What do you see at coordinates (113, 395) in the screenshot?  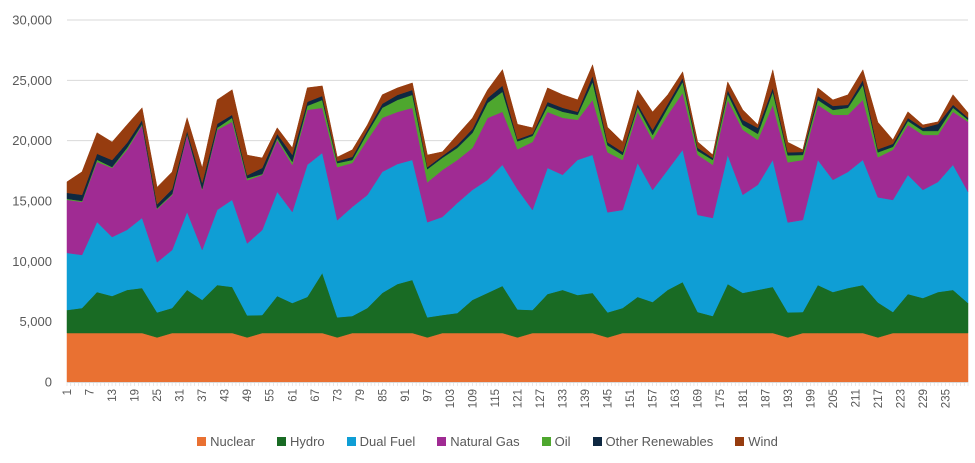 I see `x-tick-label: 13` at bounding box center [113, 395].